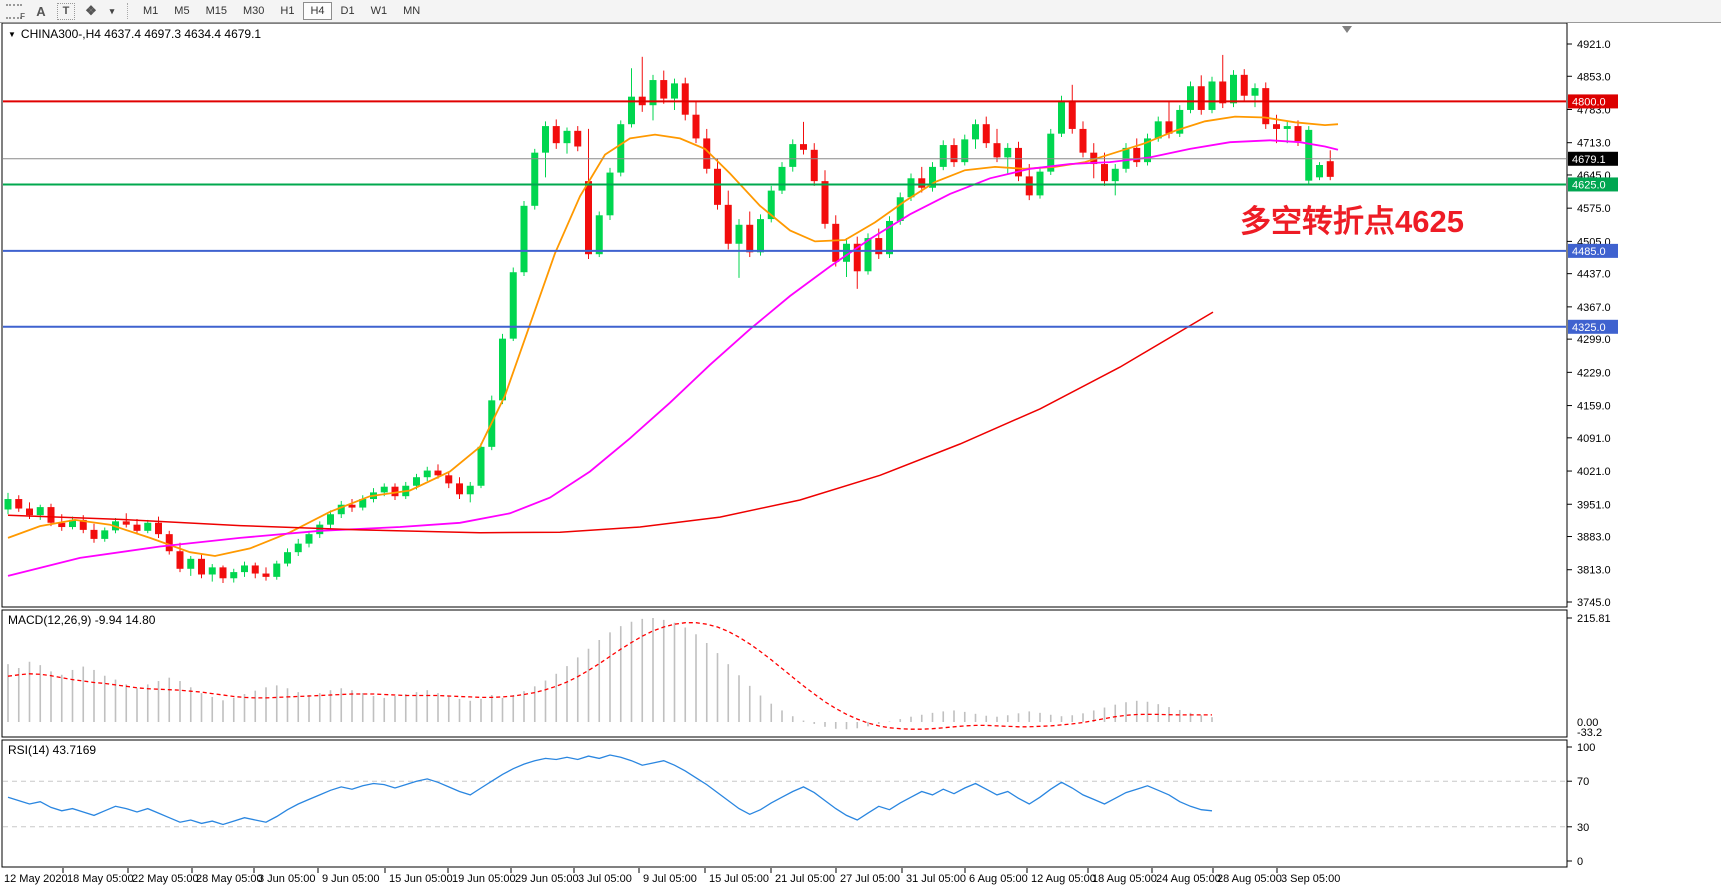 This screenshot has width=1721, height=892. I want to click on macd-scale-zero: 0.00, so click(1587, 723).